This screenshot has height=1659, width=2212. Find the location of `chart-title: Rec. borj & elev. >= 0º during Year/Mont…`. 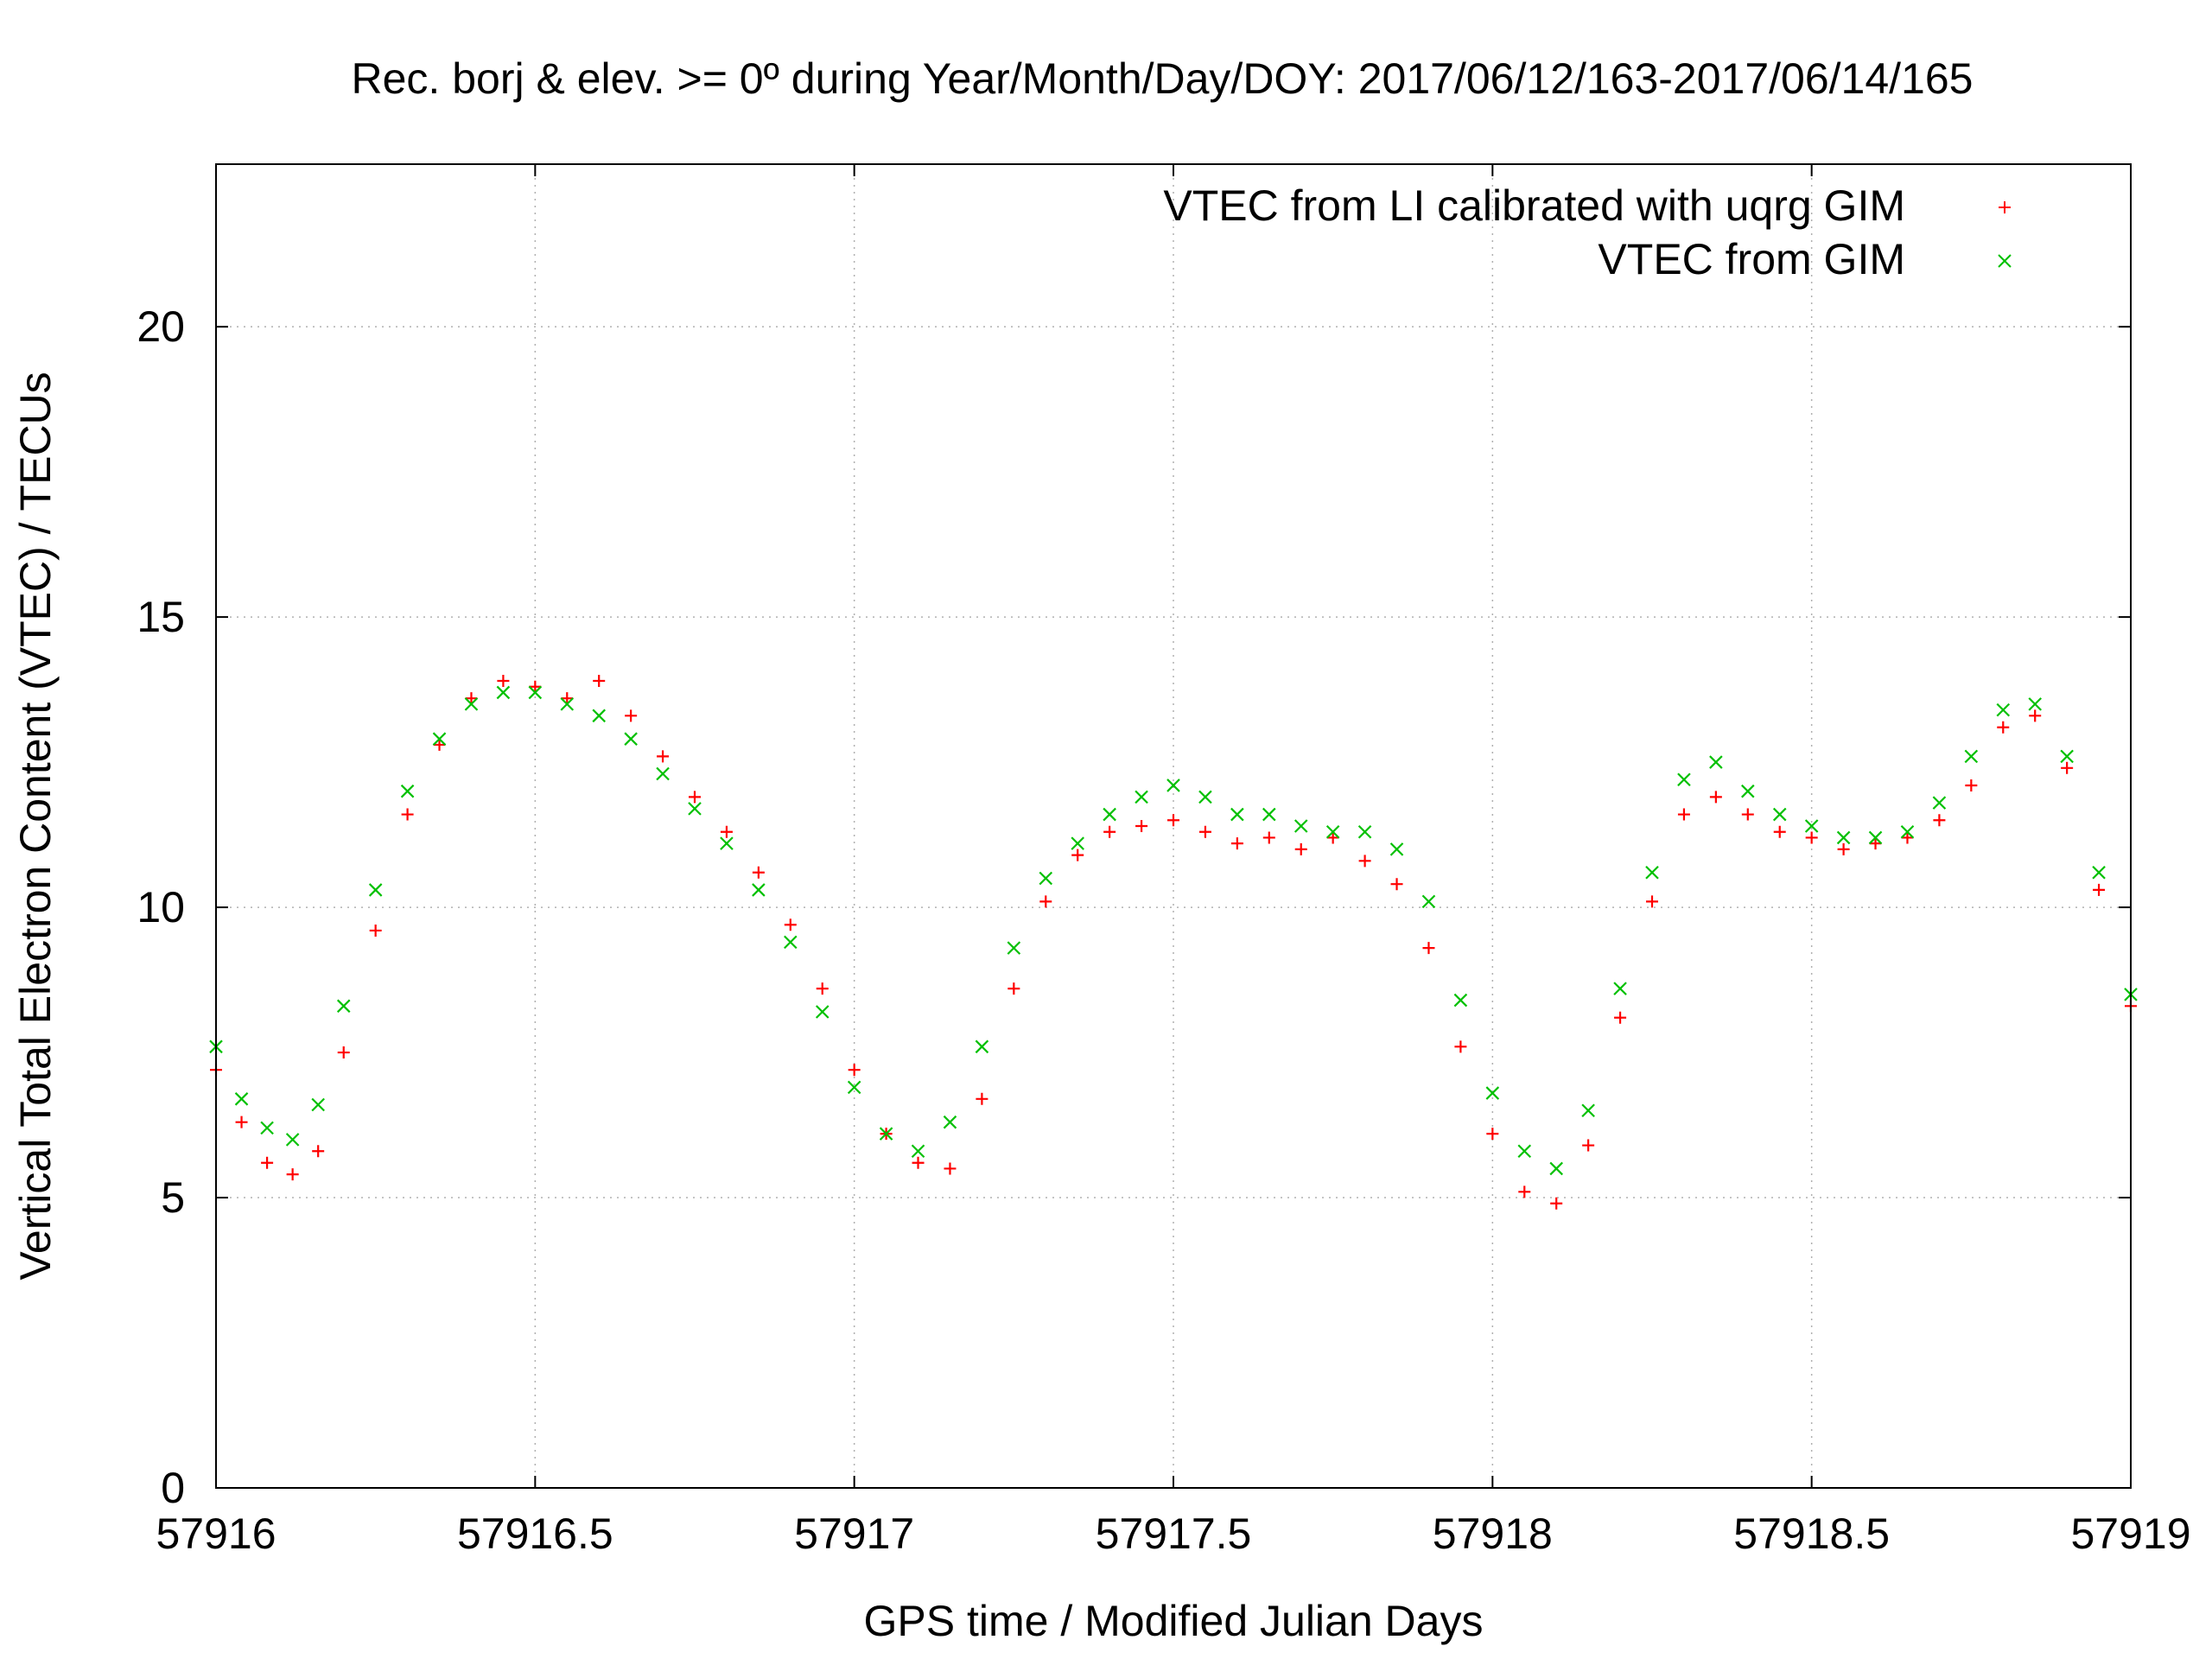

chart-title: Rec. borj & elev. >= 0º during Year/Mont… is located at coordinates (1163, 78).